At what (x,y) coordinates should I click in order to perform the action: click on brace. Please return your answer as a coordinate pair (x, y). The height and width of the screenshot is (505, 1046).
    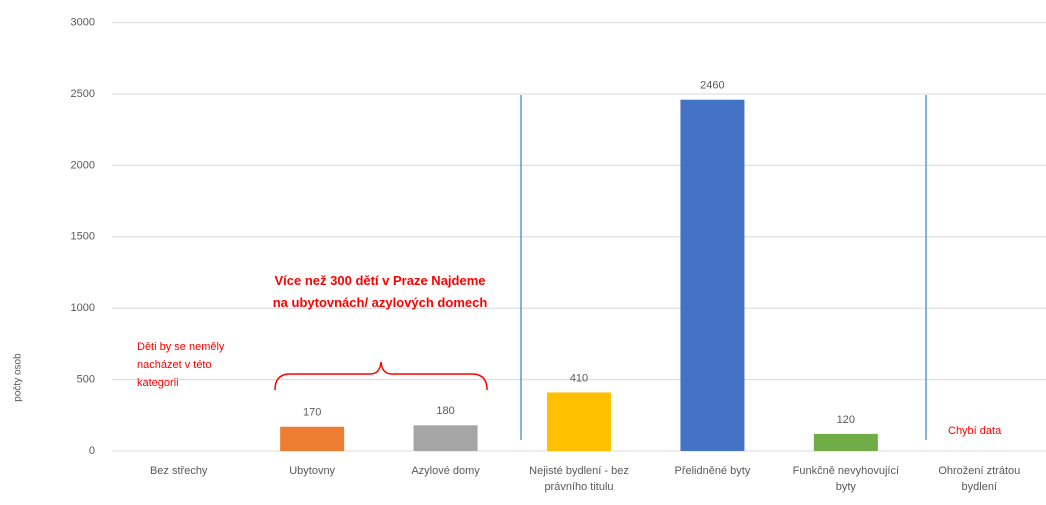
    Looking at the image, I should click on (381, 376).